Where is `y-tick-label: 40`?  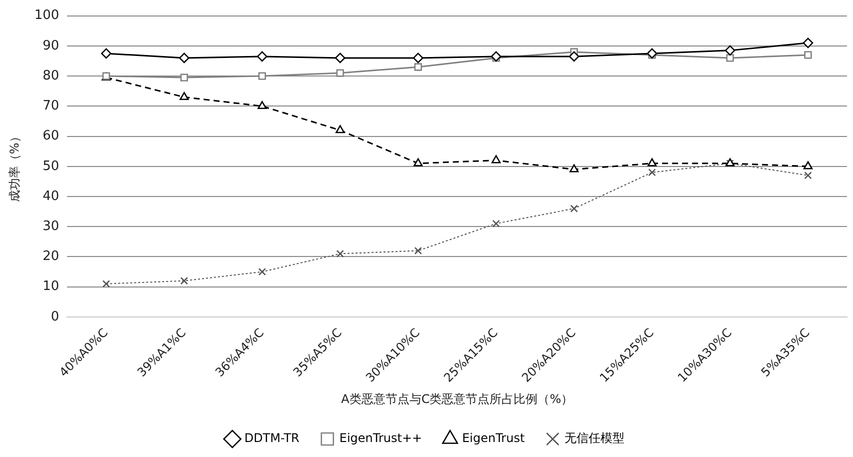
y-tick-label: 40 is located at coordinates (51, 196).